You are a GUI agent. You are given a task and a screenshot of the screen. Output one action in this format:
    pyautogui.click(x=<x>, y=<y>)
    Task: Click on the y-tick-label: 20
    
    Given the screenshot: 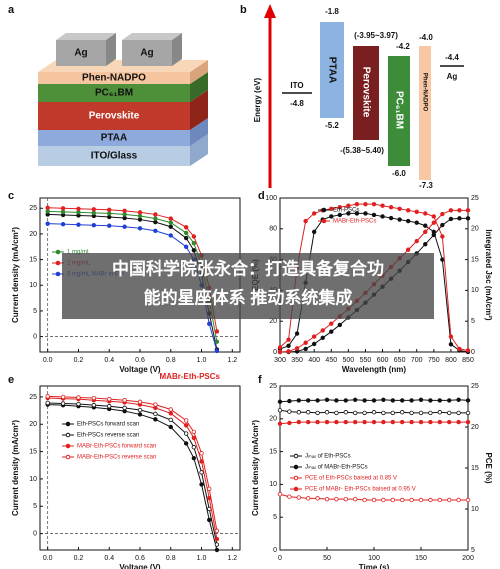 What is the action you would take?
    pyautogui.click(x=273, y=419)
    